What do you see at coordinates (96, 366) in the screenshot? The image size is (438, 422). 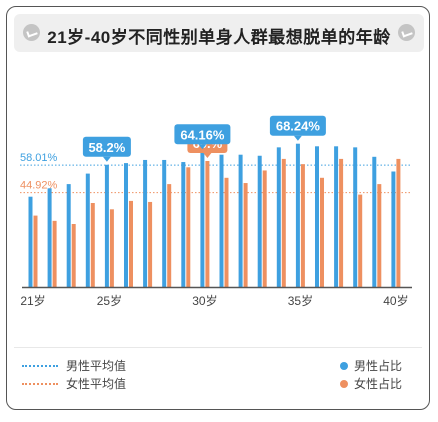 I see `legend-male-average-label: 男性平均值` at bounding box center [96, 366].